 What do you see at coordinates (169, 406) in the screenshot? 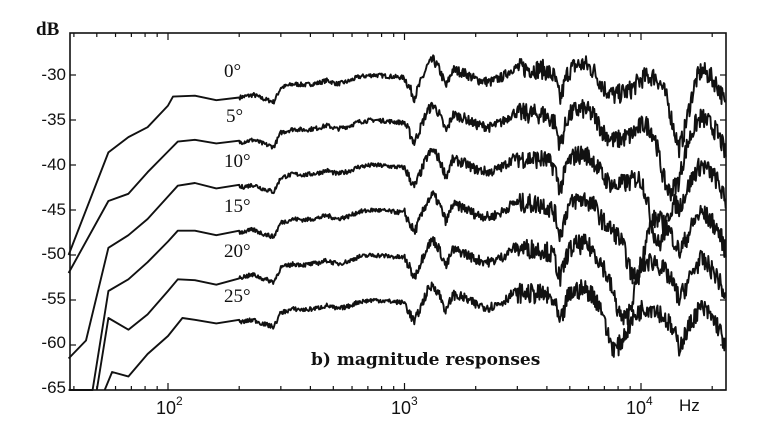
I see `x-tick-label-100: 10²` at bounding box center [169, 406].